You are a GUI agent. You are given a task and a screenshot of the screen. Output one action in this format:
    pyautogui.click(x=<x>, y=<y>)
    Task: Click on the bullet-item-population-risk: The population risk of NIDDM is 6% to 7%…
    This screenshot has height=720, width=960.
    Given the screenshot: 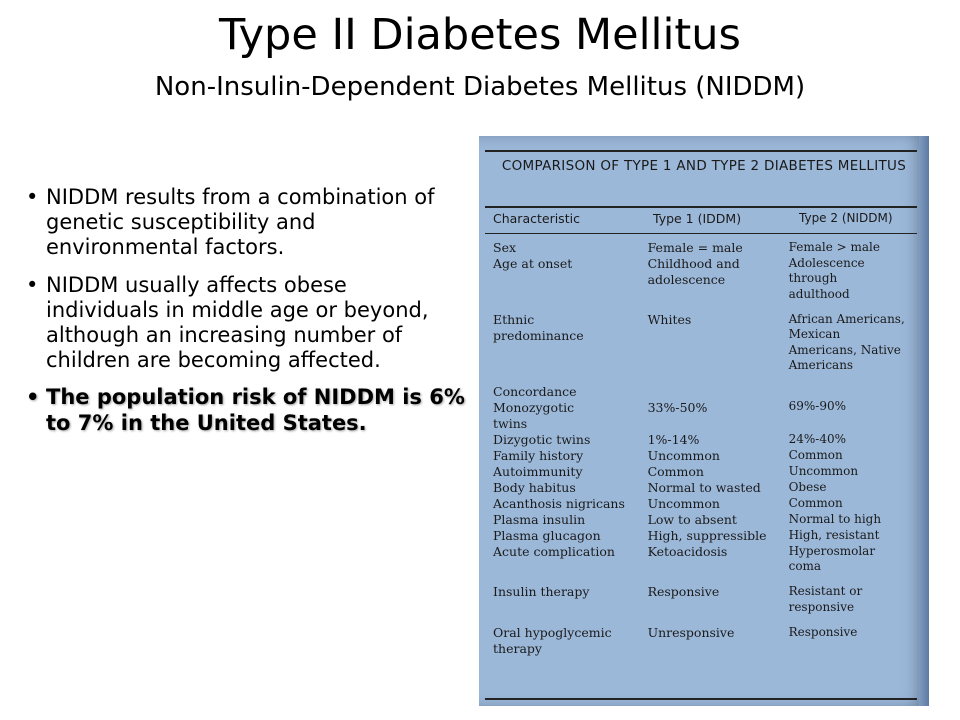 What is the action you would take?
    pyautogui.click(x=246, y=410)
    